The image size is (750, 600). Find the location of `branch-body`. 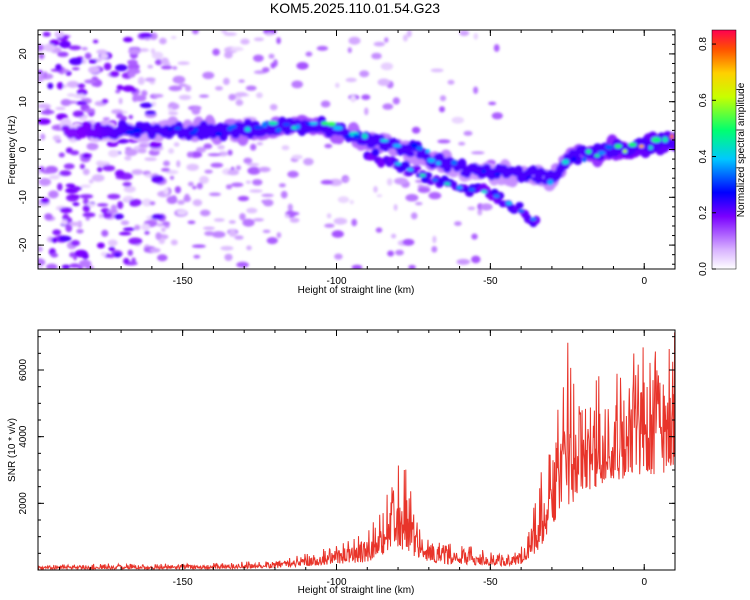

branch-body is located at coordinates (519, 205).